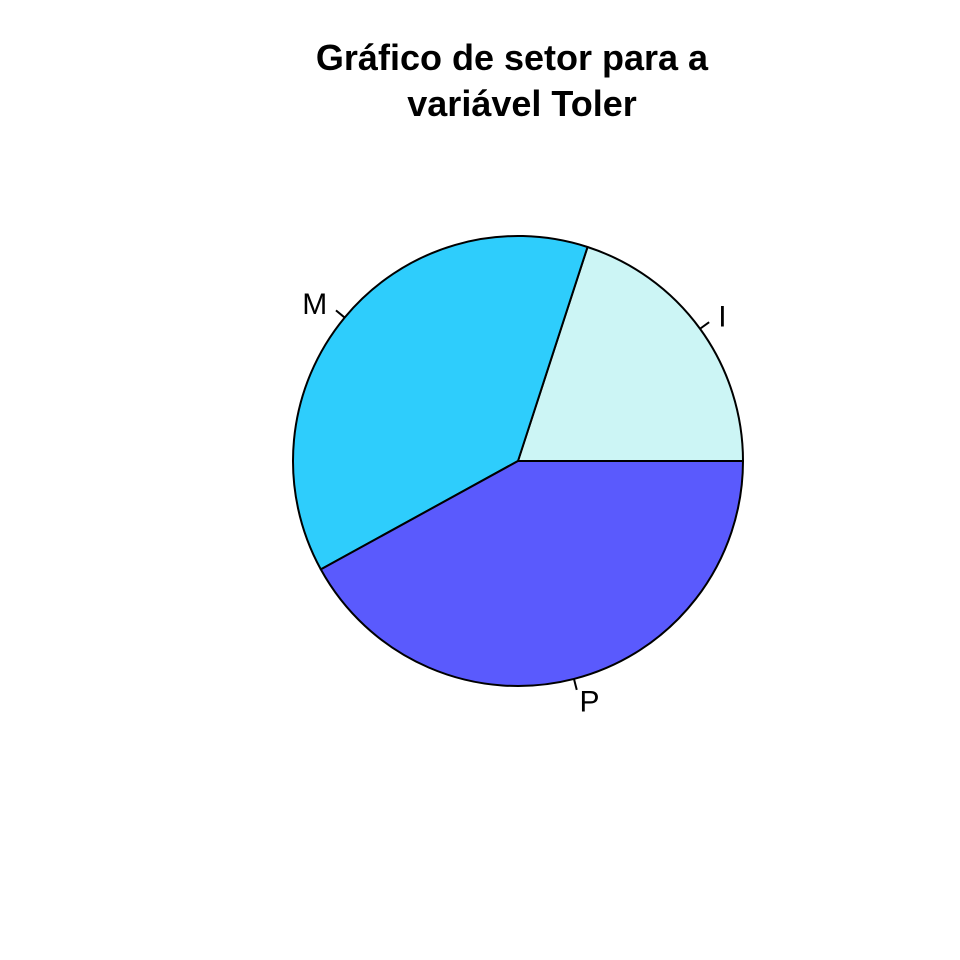 The width and height of the screenshot is (960, 960). I want to click on pie-label-p: P, so click(590, 702).